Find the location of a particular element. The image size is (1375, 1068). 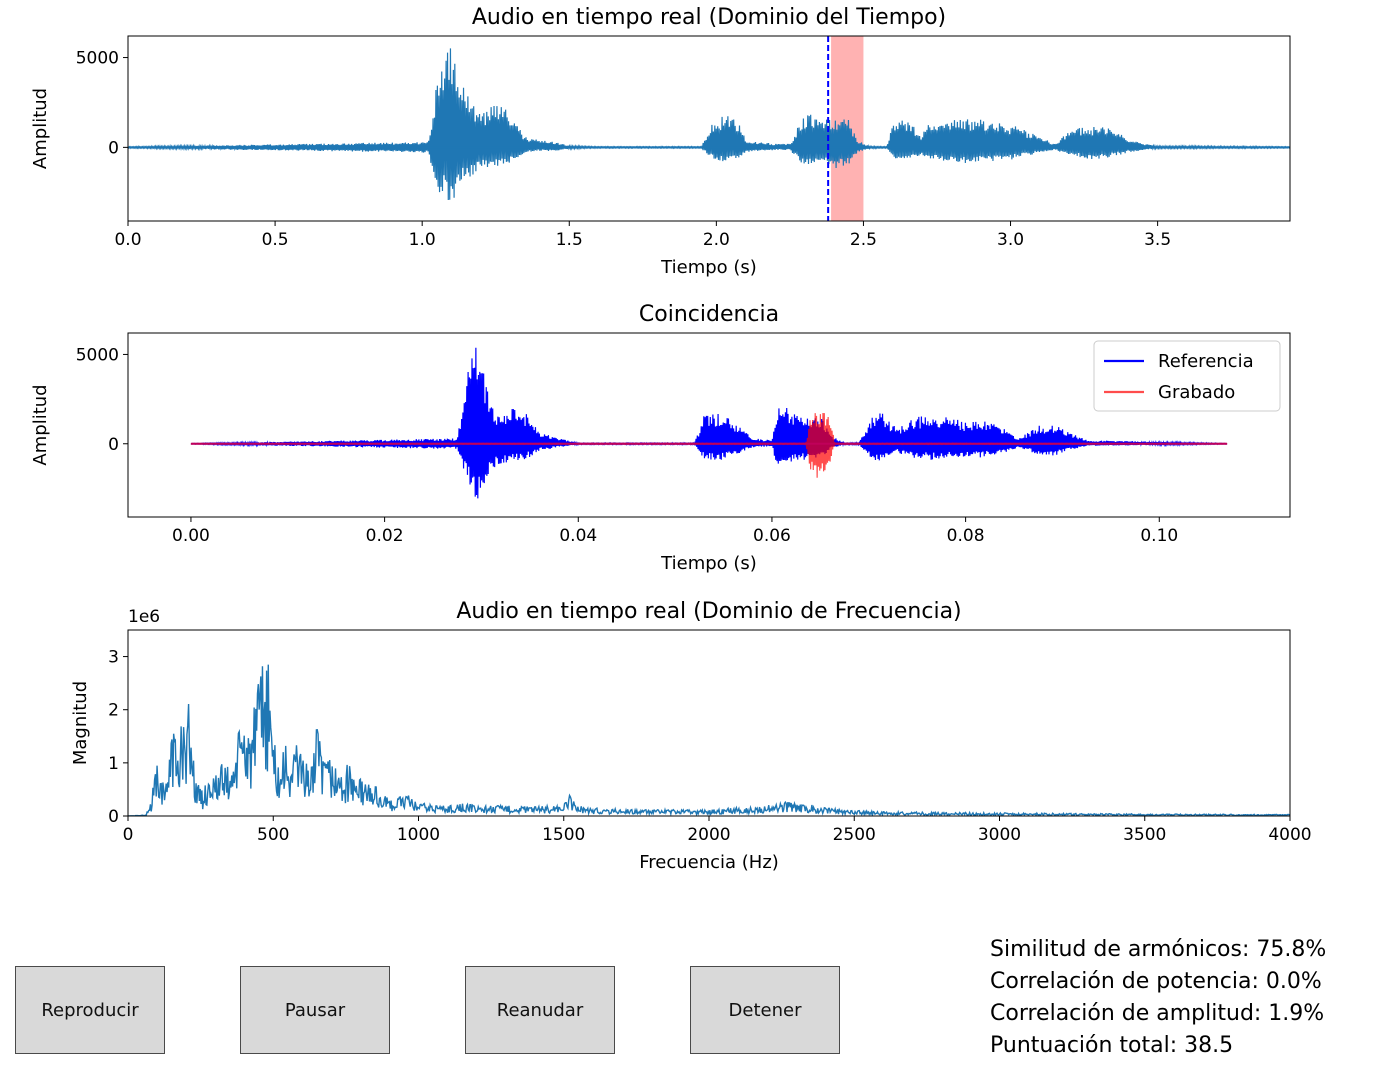

y-axis-label: Magnitud is located at coordinates (80, 723).